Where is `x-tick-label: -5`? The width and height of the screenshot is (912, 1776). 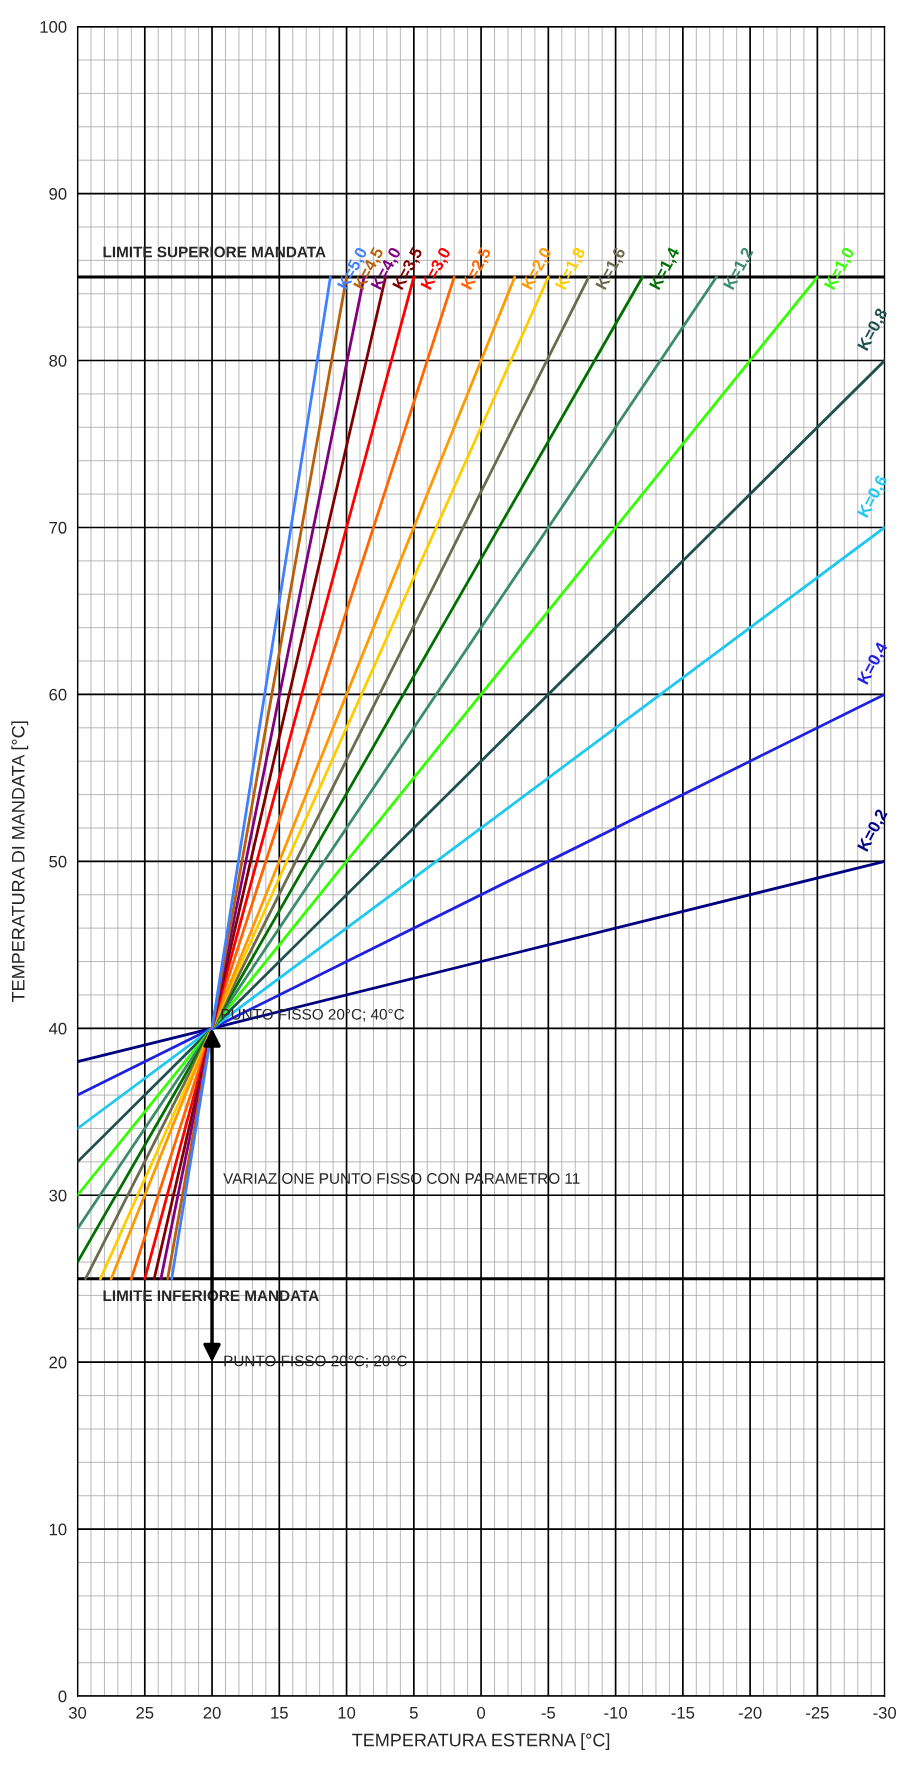
x-tick-label: -5 is located at coordinates (548, 1713).